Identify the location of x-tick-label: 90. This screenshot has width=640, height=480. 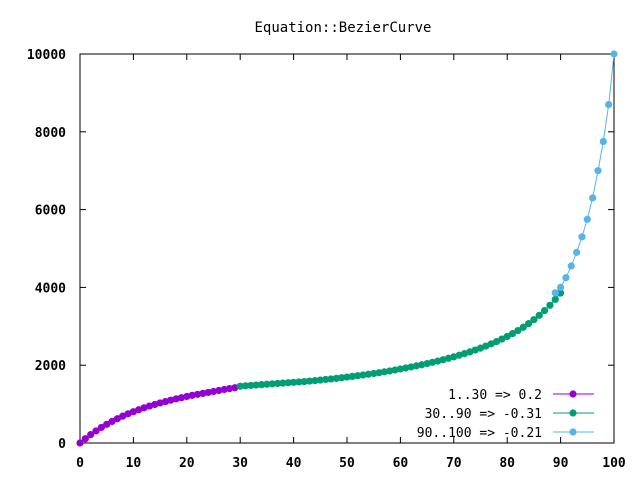
(561, 463).